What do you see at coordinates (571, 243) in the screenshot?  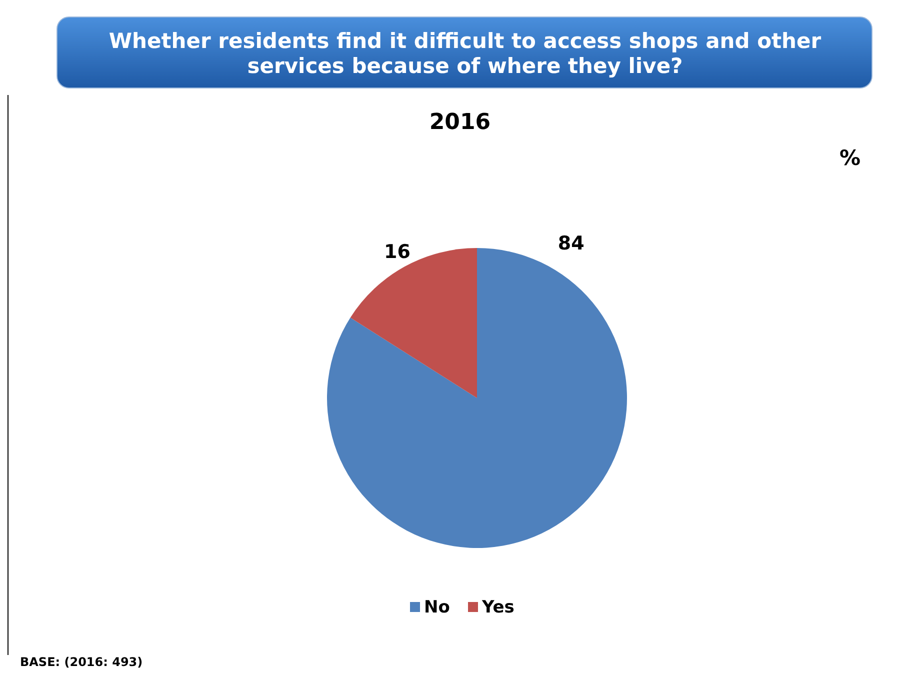 I see `data-label: 84` at bounding box center [571, 243].